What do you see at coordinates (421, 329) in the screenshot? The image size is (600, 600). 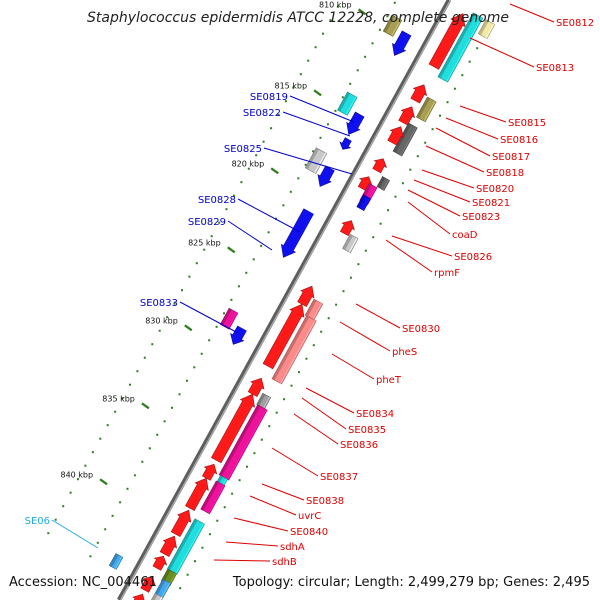 I see `reverse-gene-label: SE0830` at bounding box center [421, 329].